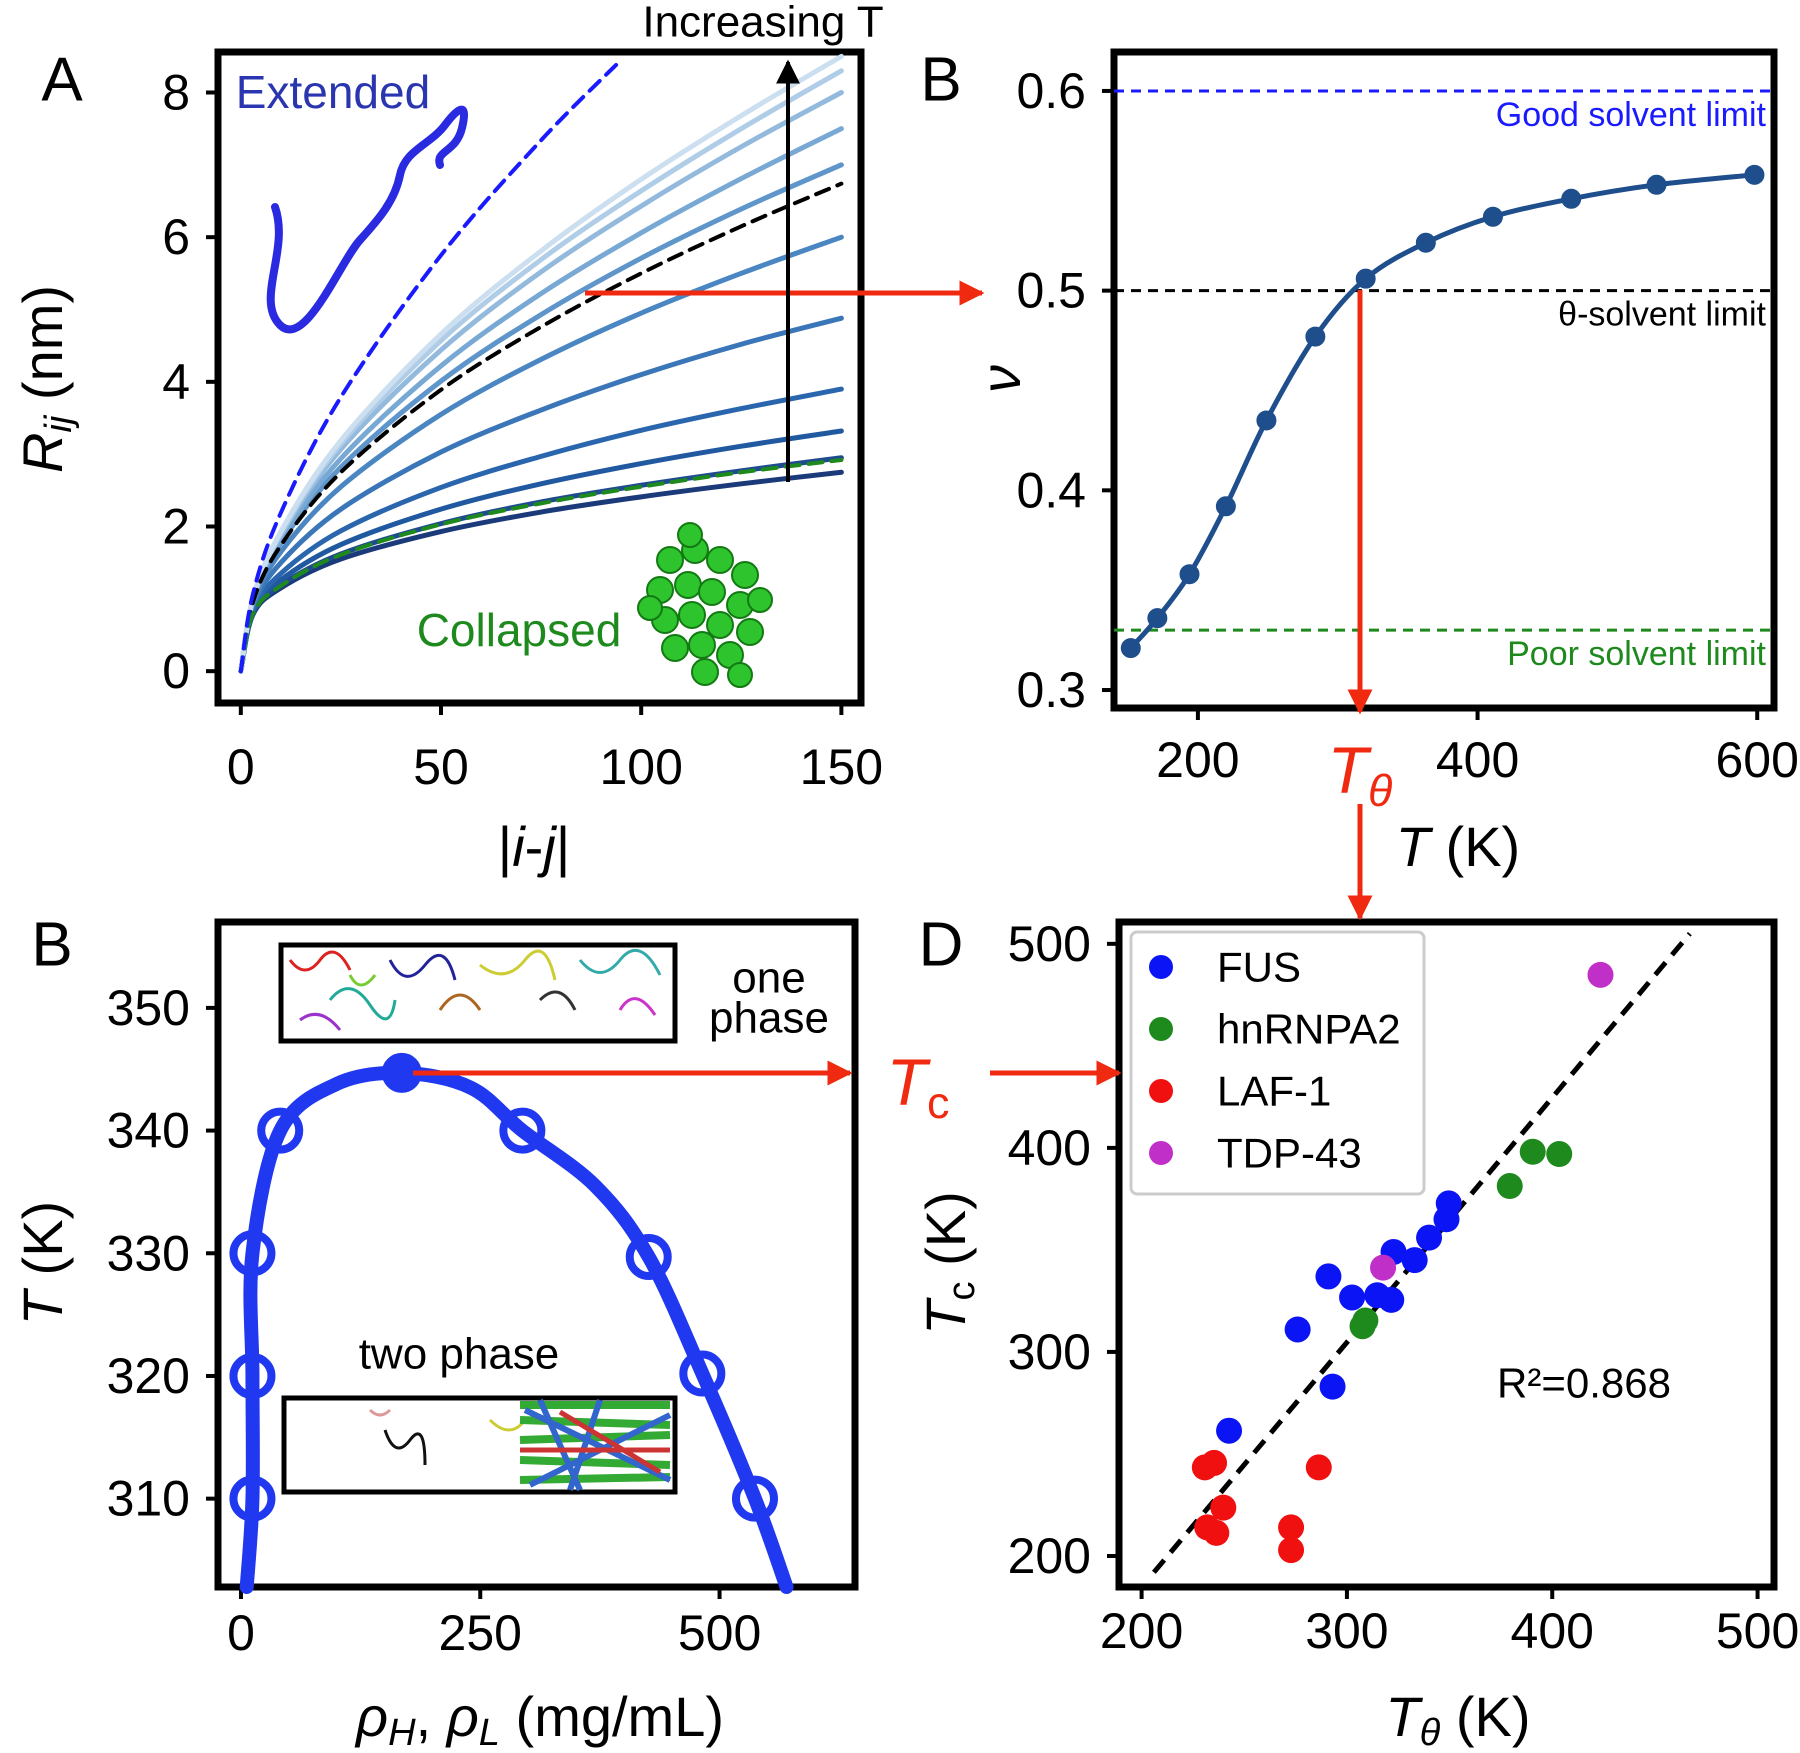  What do you see at coordinates (176, 93) in the screenshot?
I see `y-tick-label: 8` at bounding box center [176, 93].